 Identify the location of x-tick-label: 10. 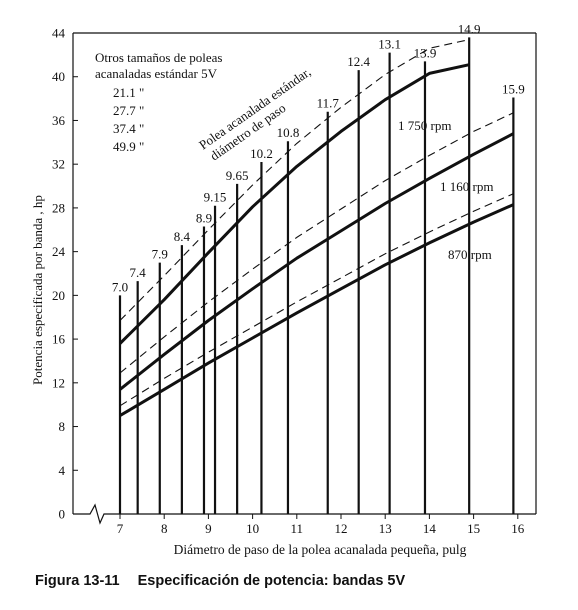
(252, 528).